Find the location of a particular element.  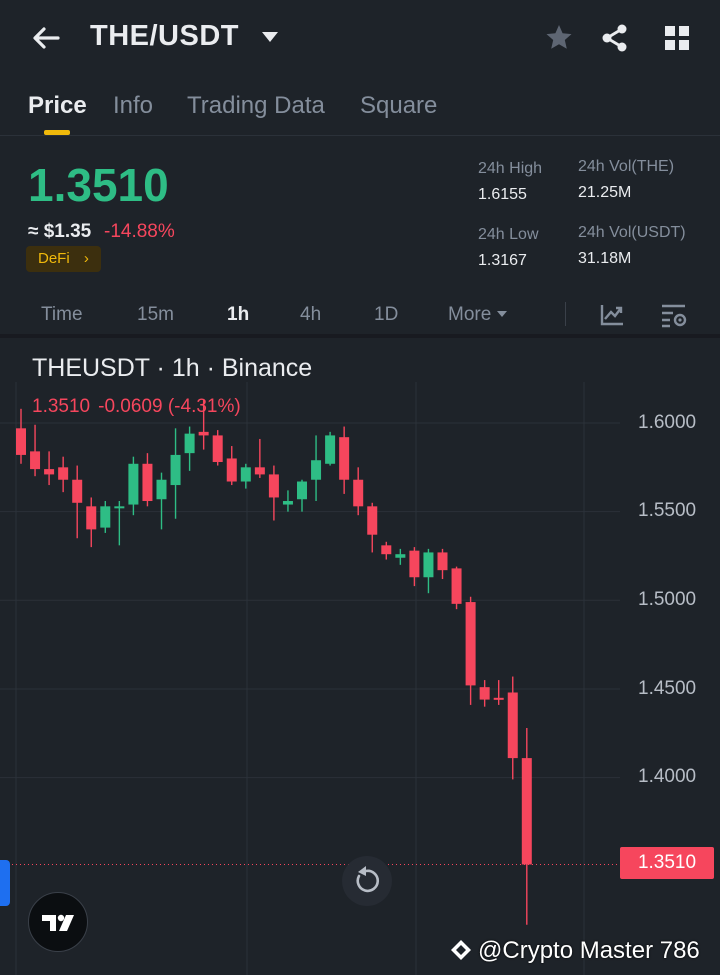

reset-icon is located at coordinates (368, 879).